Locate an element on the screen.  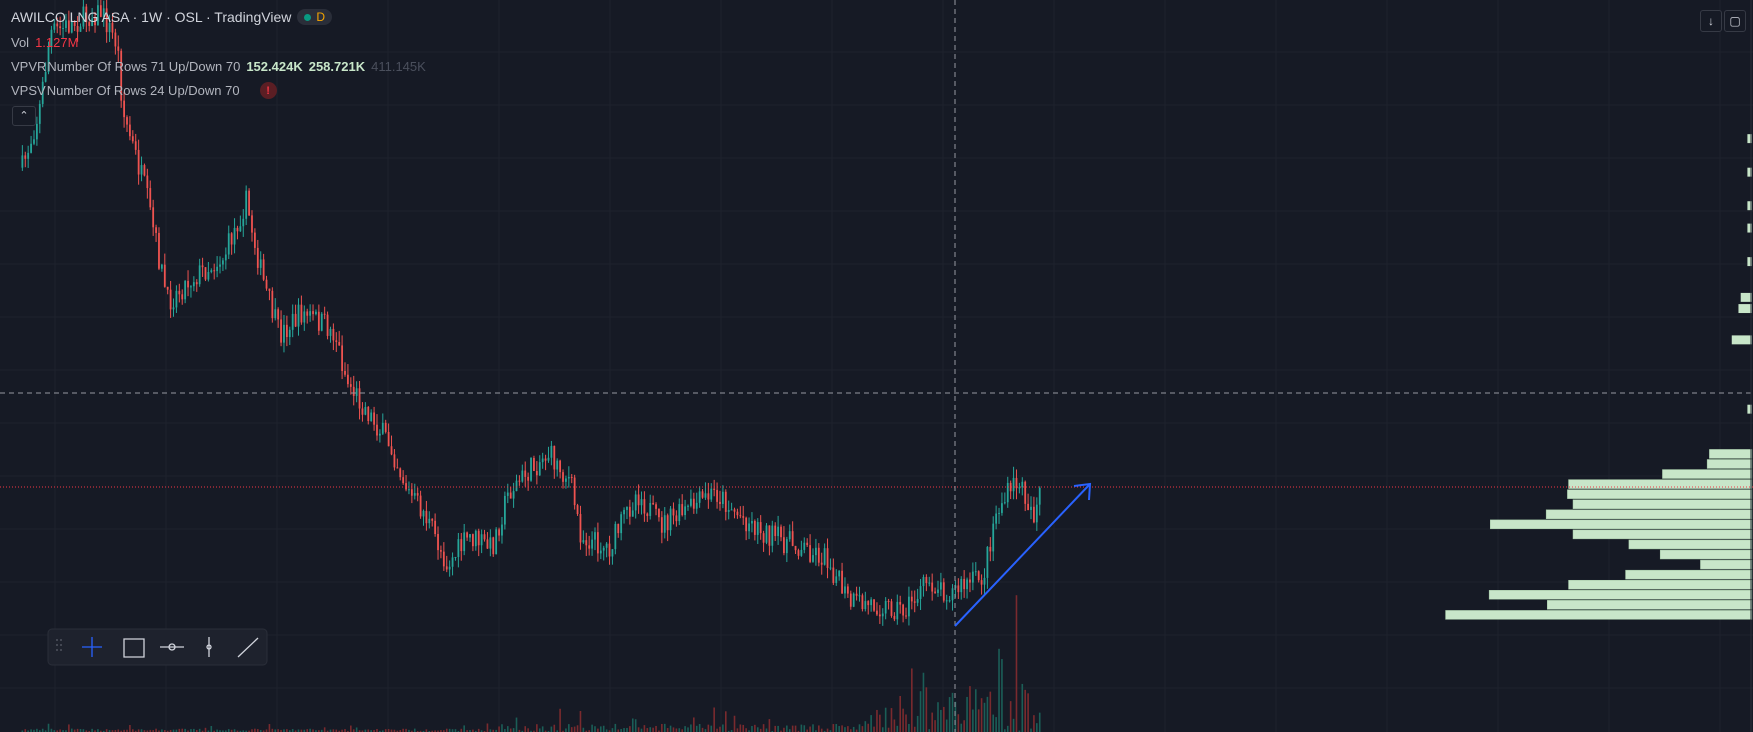
scroll-button: ↓ is located at coordinates (1711, 21).